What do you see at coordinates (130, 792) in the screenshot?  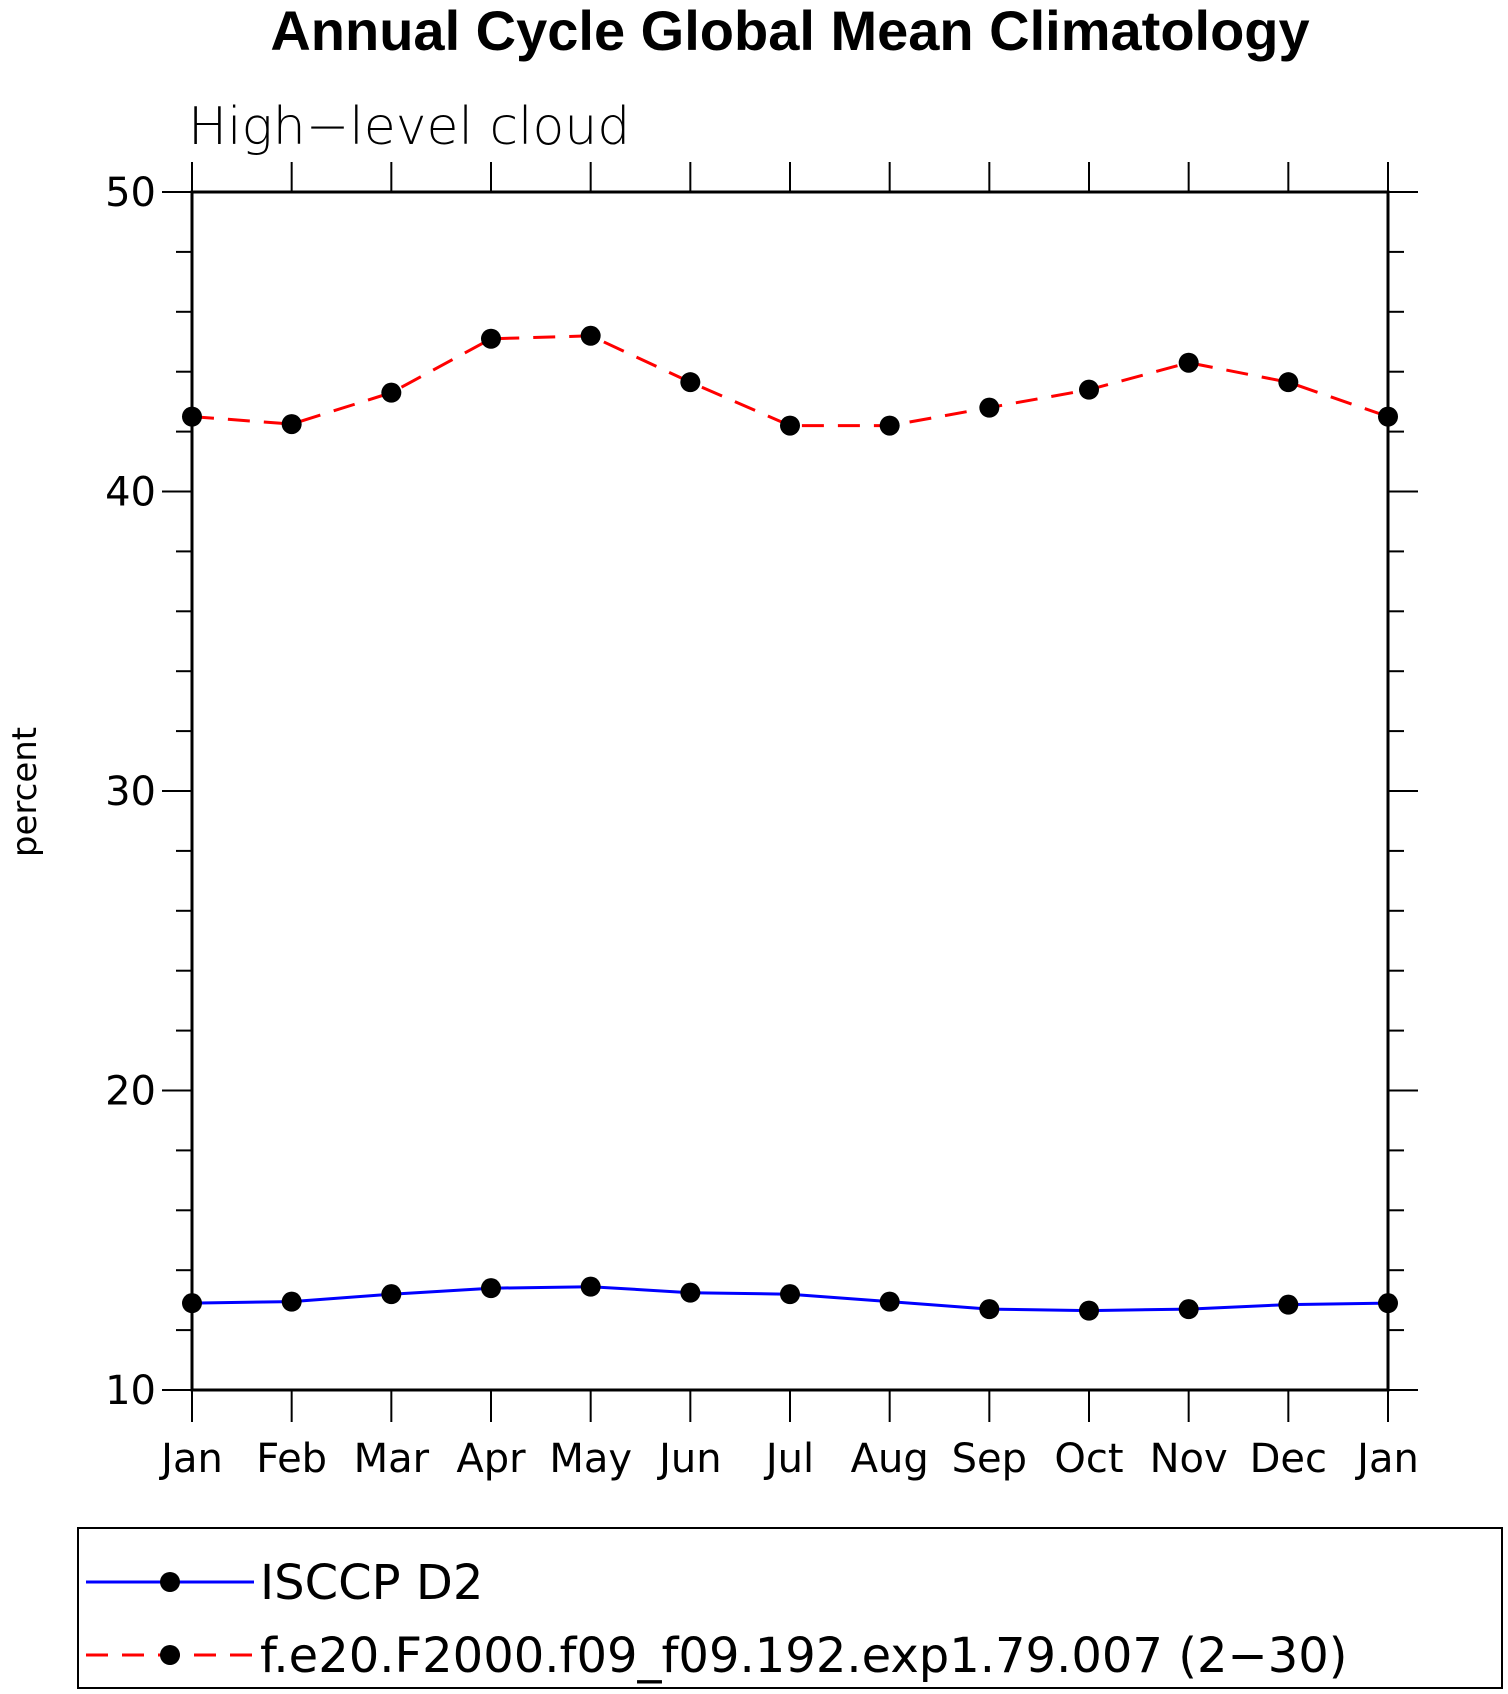 I see `y-tick-label: 30` at bounding box center [130, 792].